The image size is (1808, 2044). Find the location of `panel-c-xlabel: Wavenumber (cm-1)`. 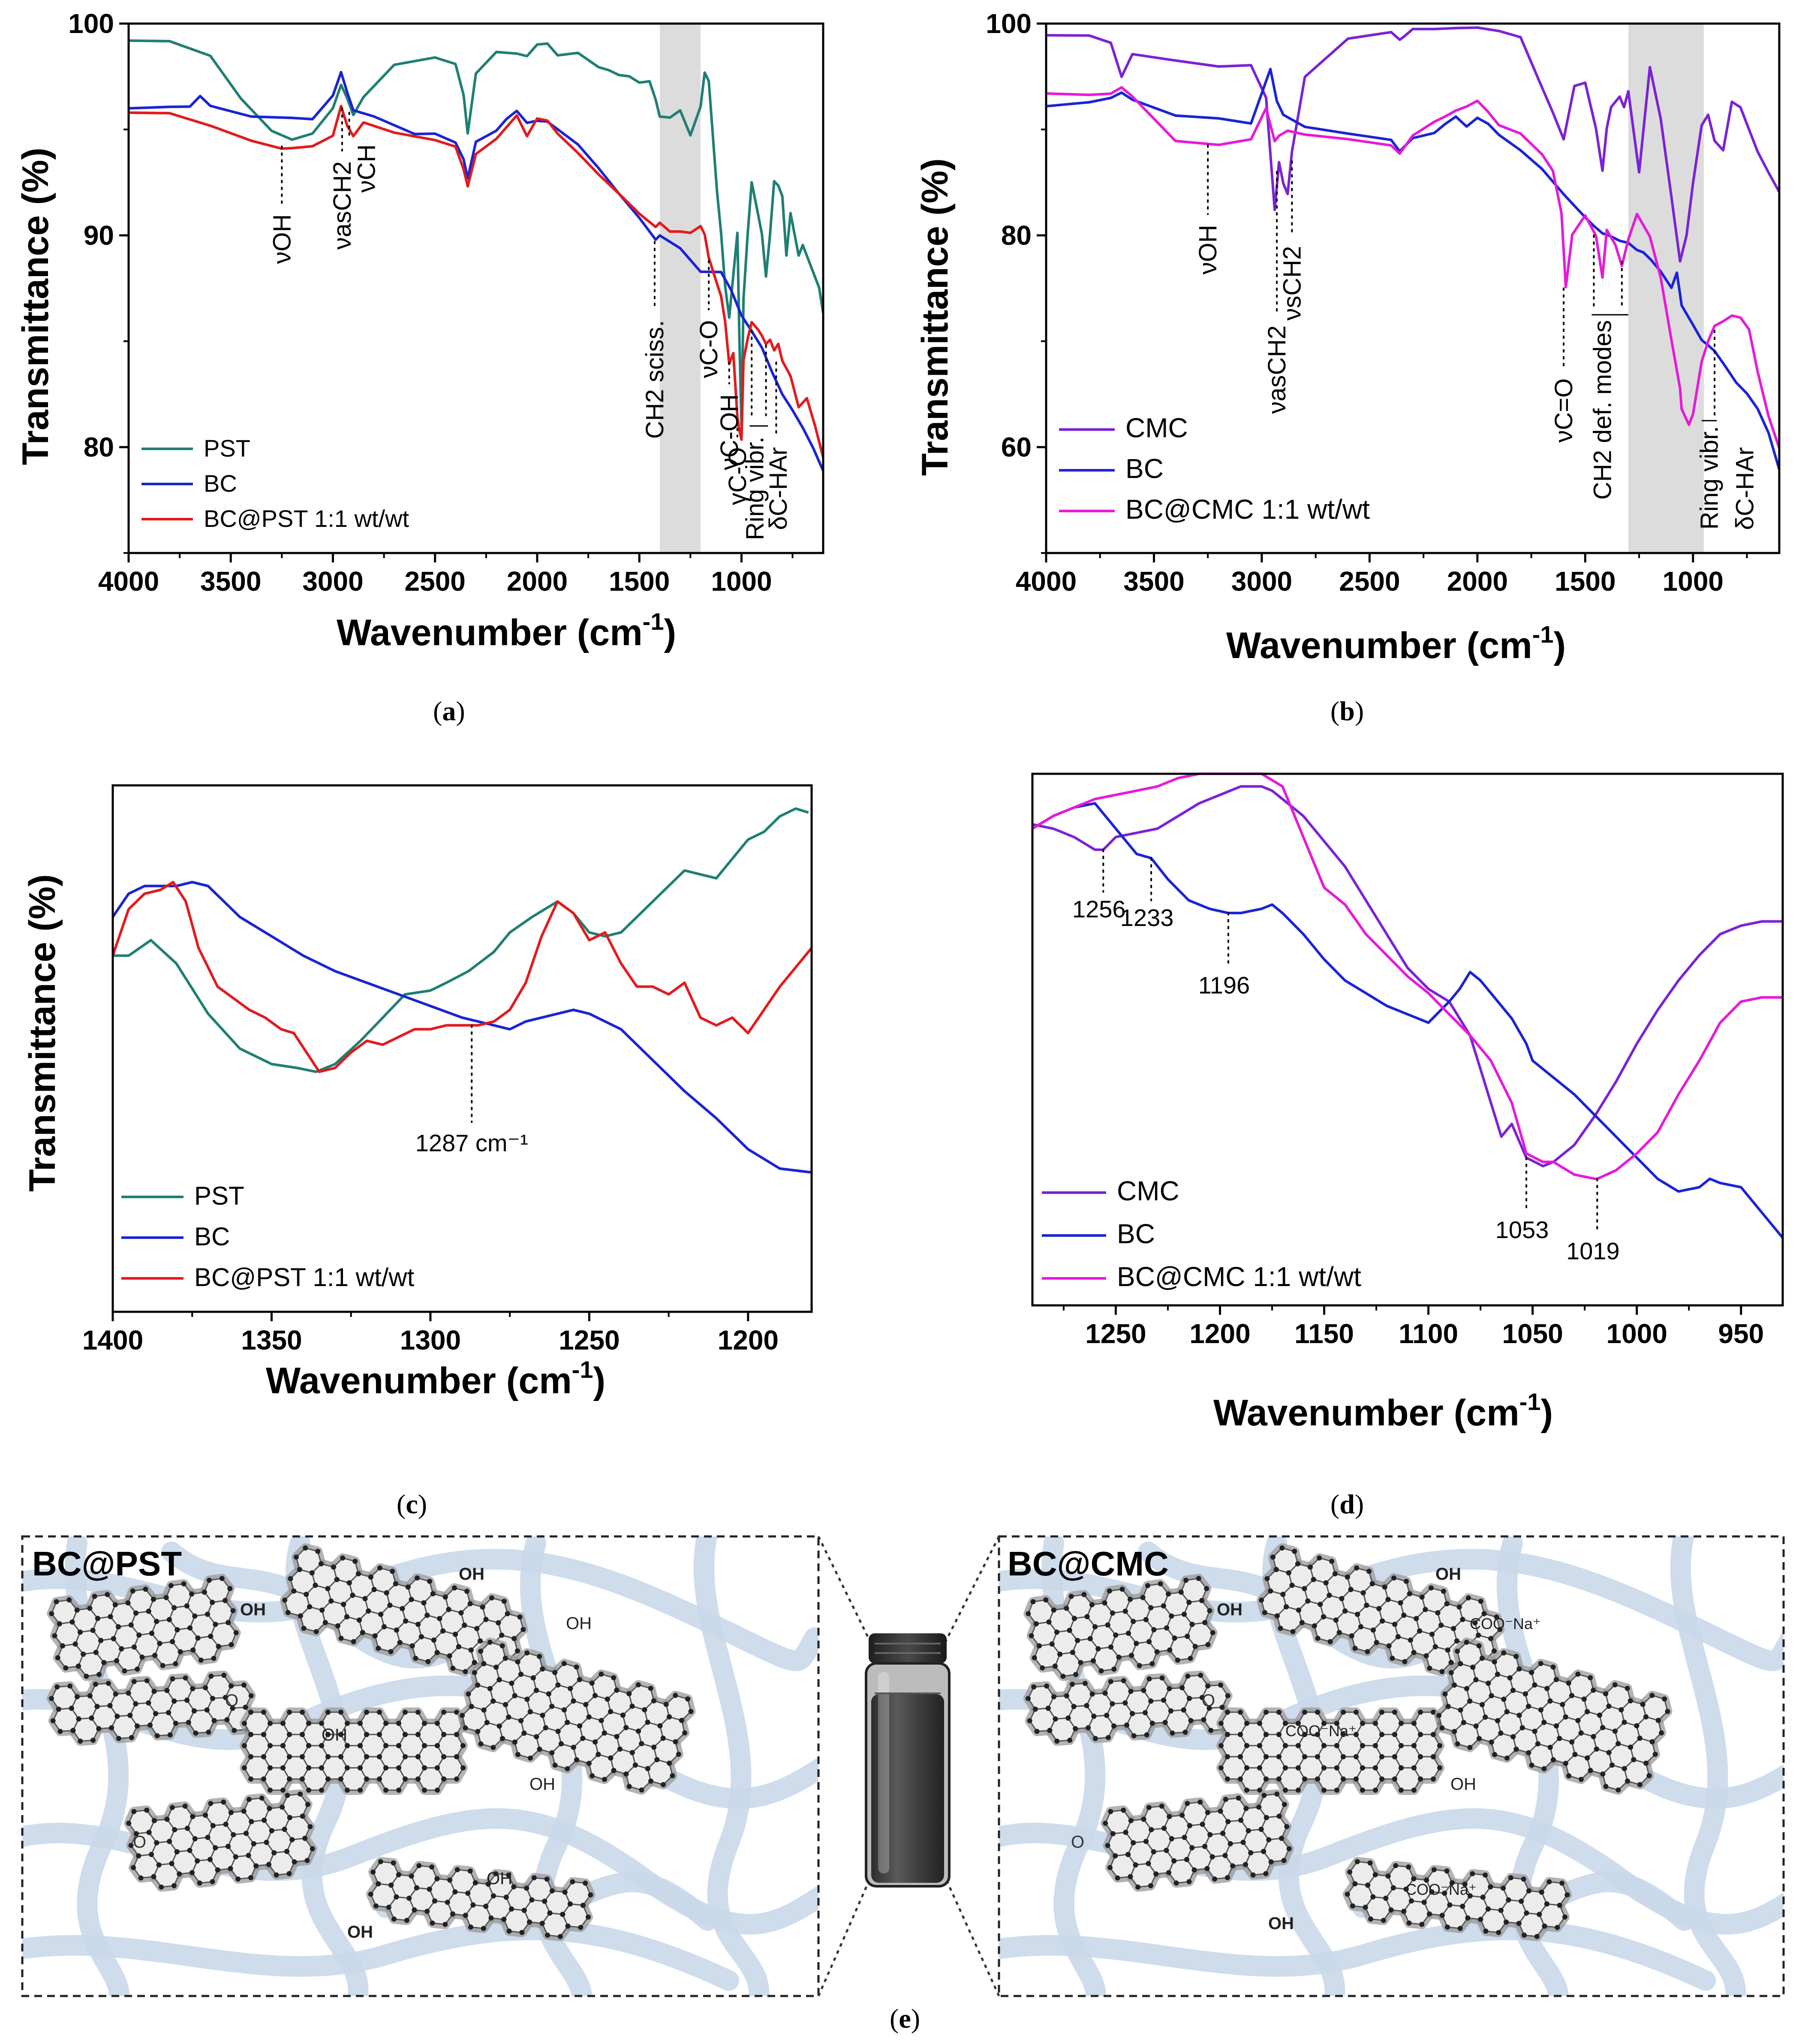

panel-c-xlabel: Wavenumber (cm-1) is located at coordinates (435, 1378).